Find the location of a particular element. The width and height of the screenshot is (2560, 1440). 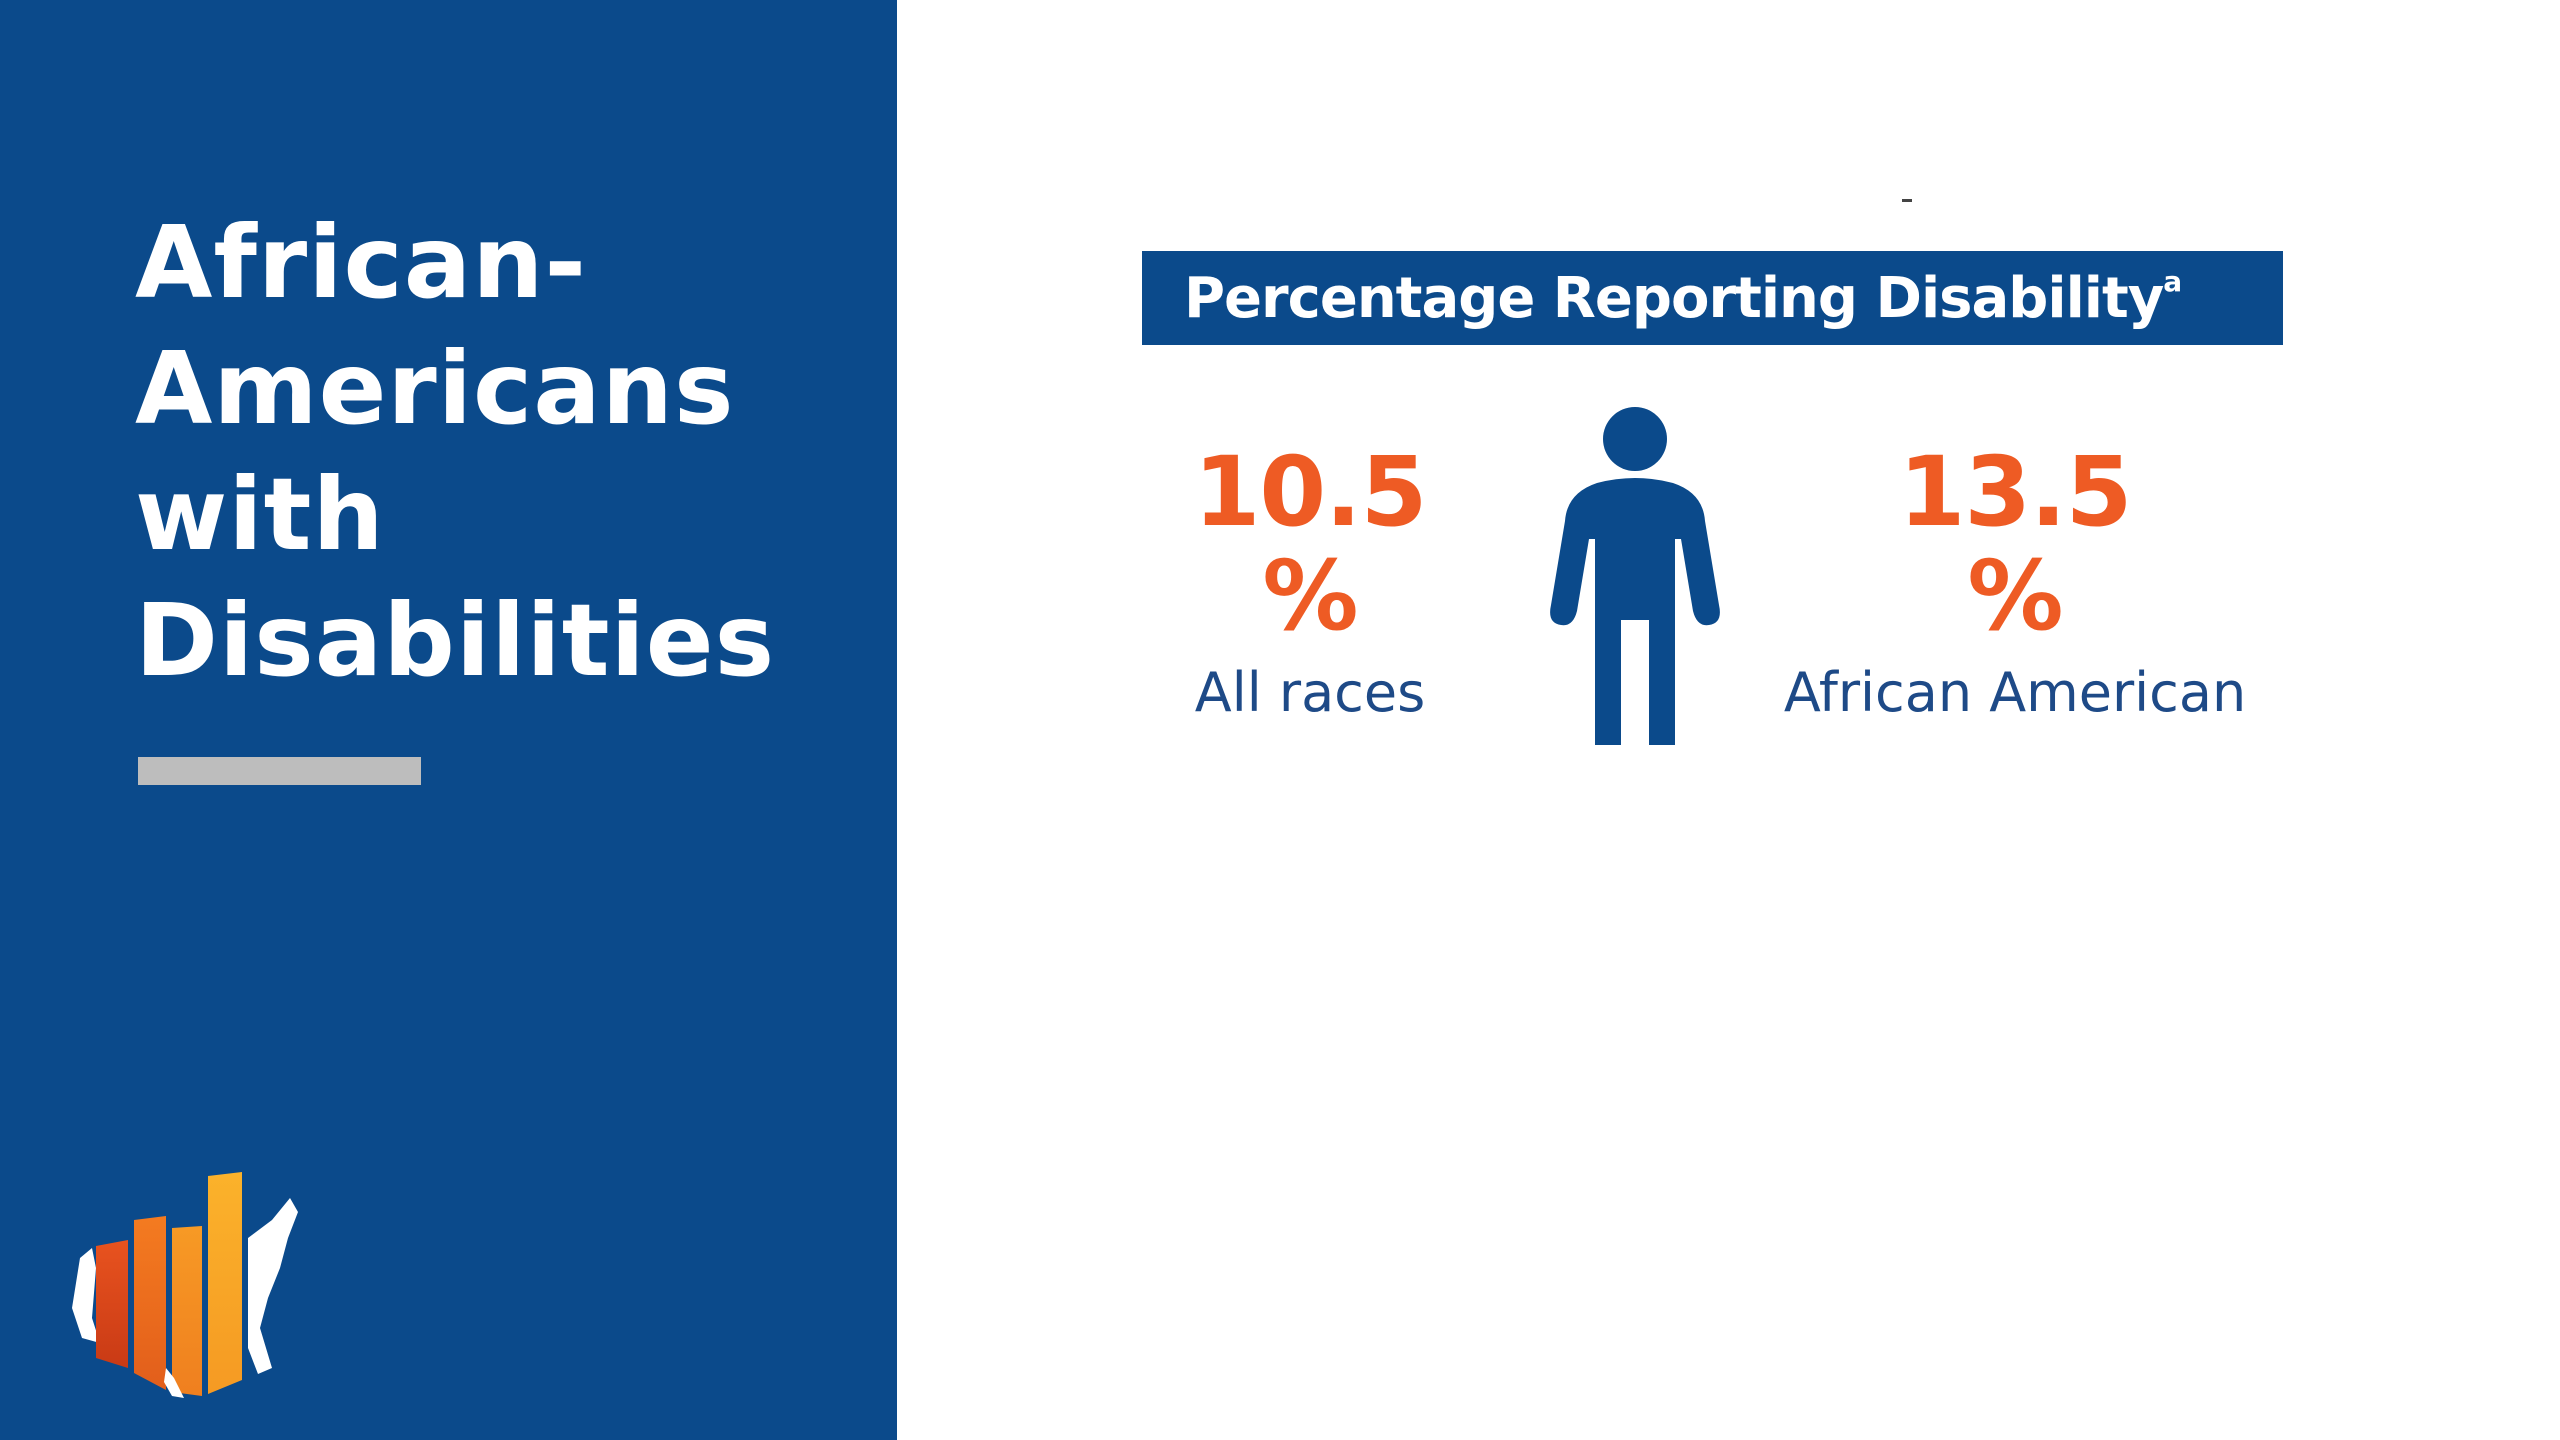

infographic-banner: Percentage Reporting Disabilitya is located at coordinates (1712, 298).